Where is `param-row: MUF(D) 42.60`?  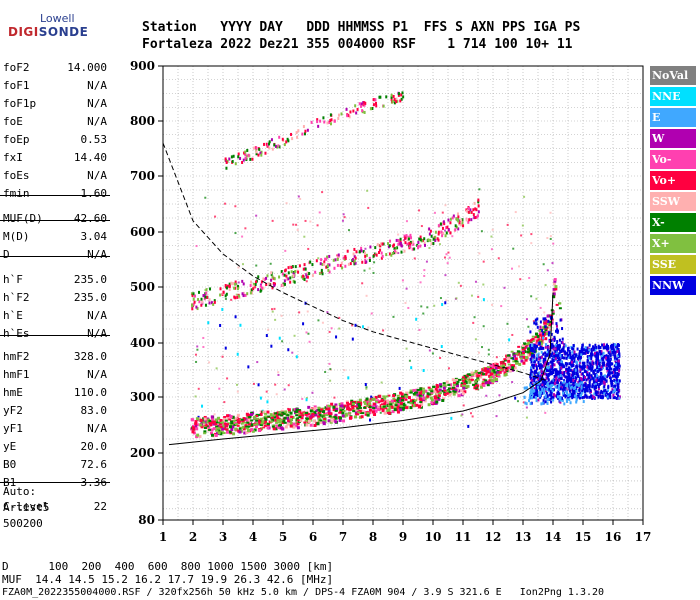
param-row: MUF(D) 42.60 is located at coordinates (55, 218).